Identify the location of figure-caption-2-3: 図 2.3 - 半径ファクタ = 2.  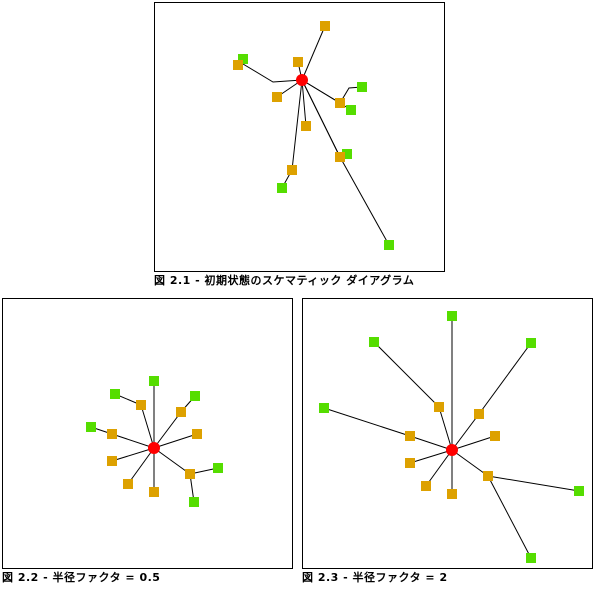
(375, 577).